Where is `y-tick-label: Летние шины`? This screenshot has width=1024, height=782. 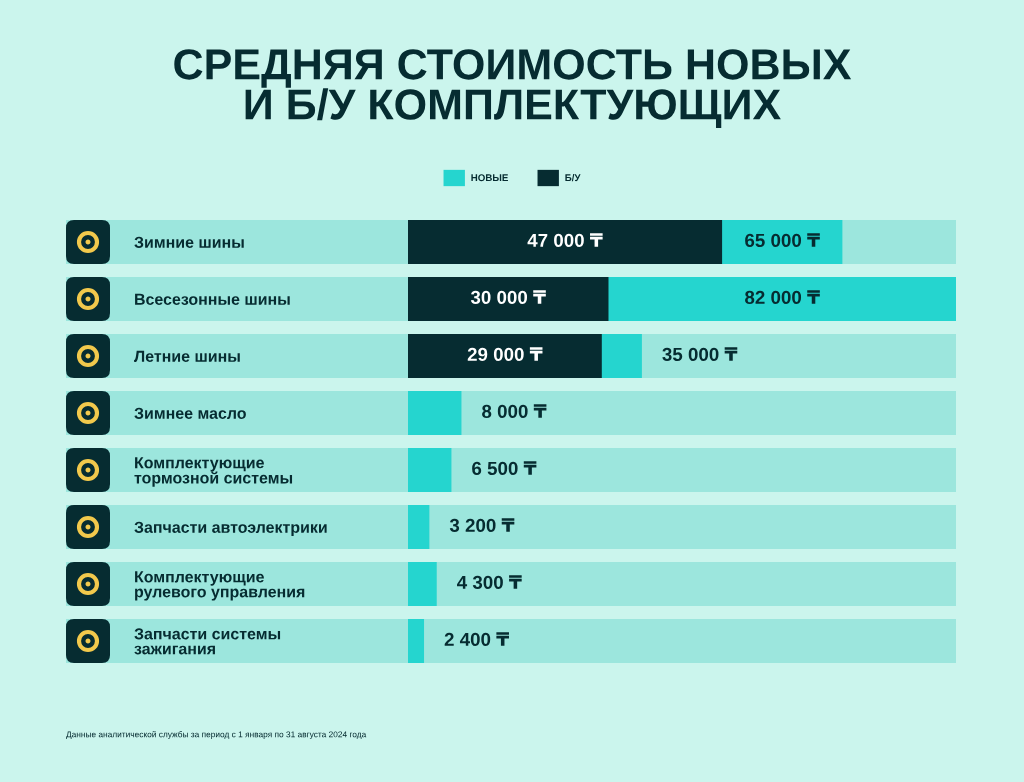 y-tick-label: Летние шины is located at coordinates (187, 356).